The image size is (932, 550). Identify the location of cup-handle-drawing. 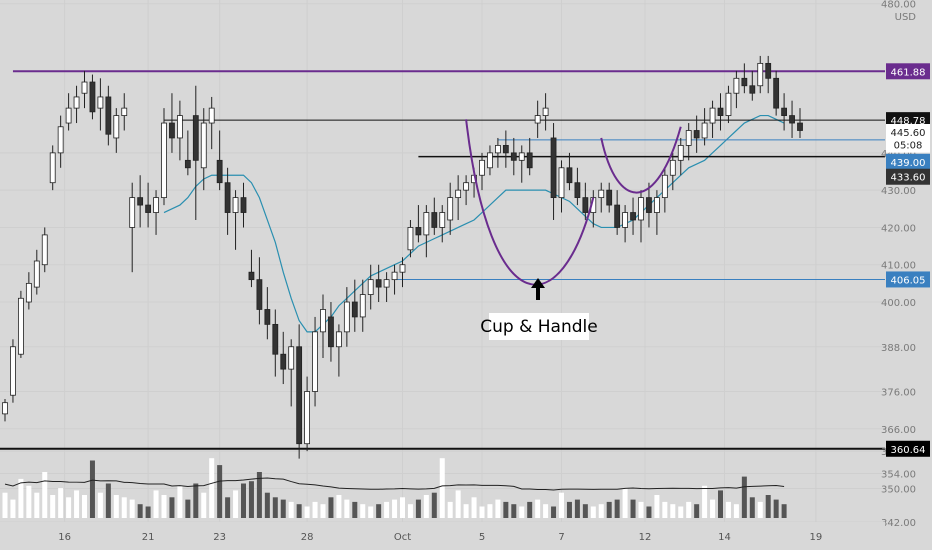
(573, 202).